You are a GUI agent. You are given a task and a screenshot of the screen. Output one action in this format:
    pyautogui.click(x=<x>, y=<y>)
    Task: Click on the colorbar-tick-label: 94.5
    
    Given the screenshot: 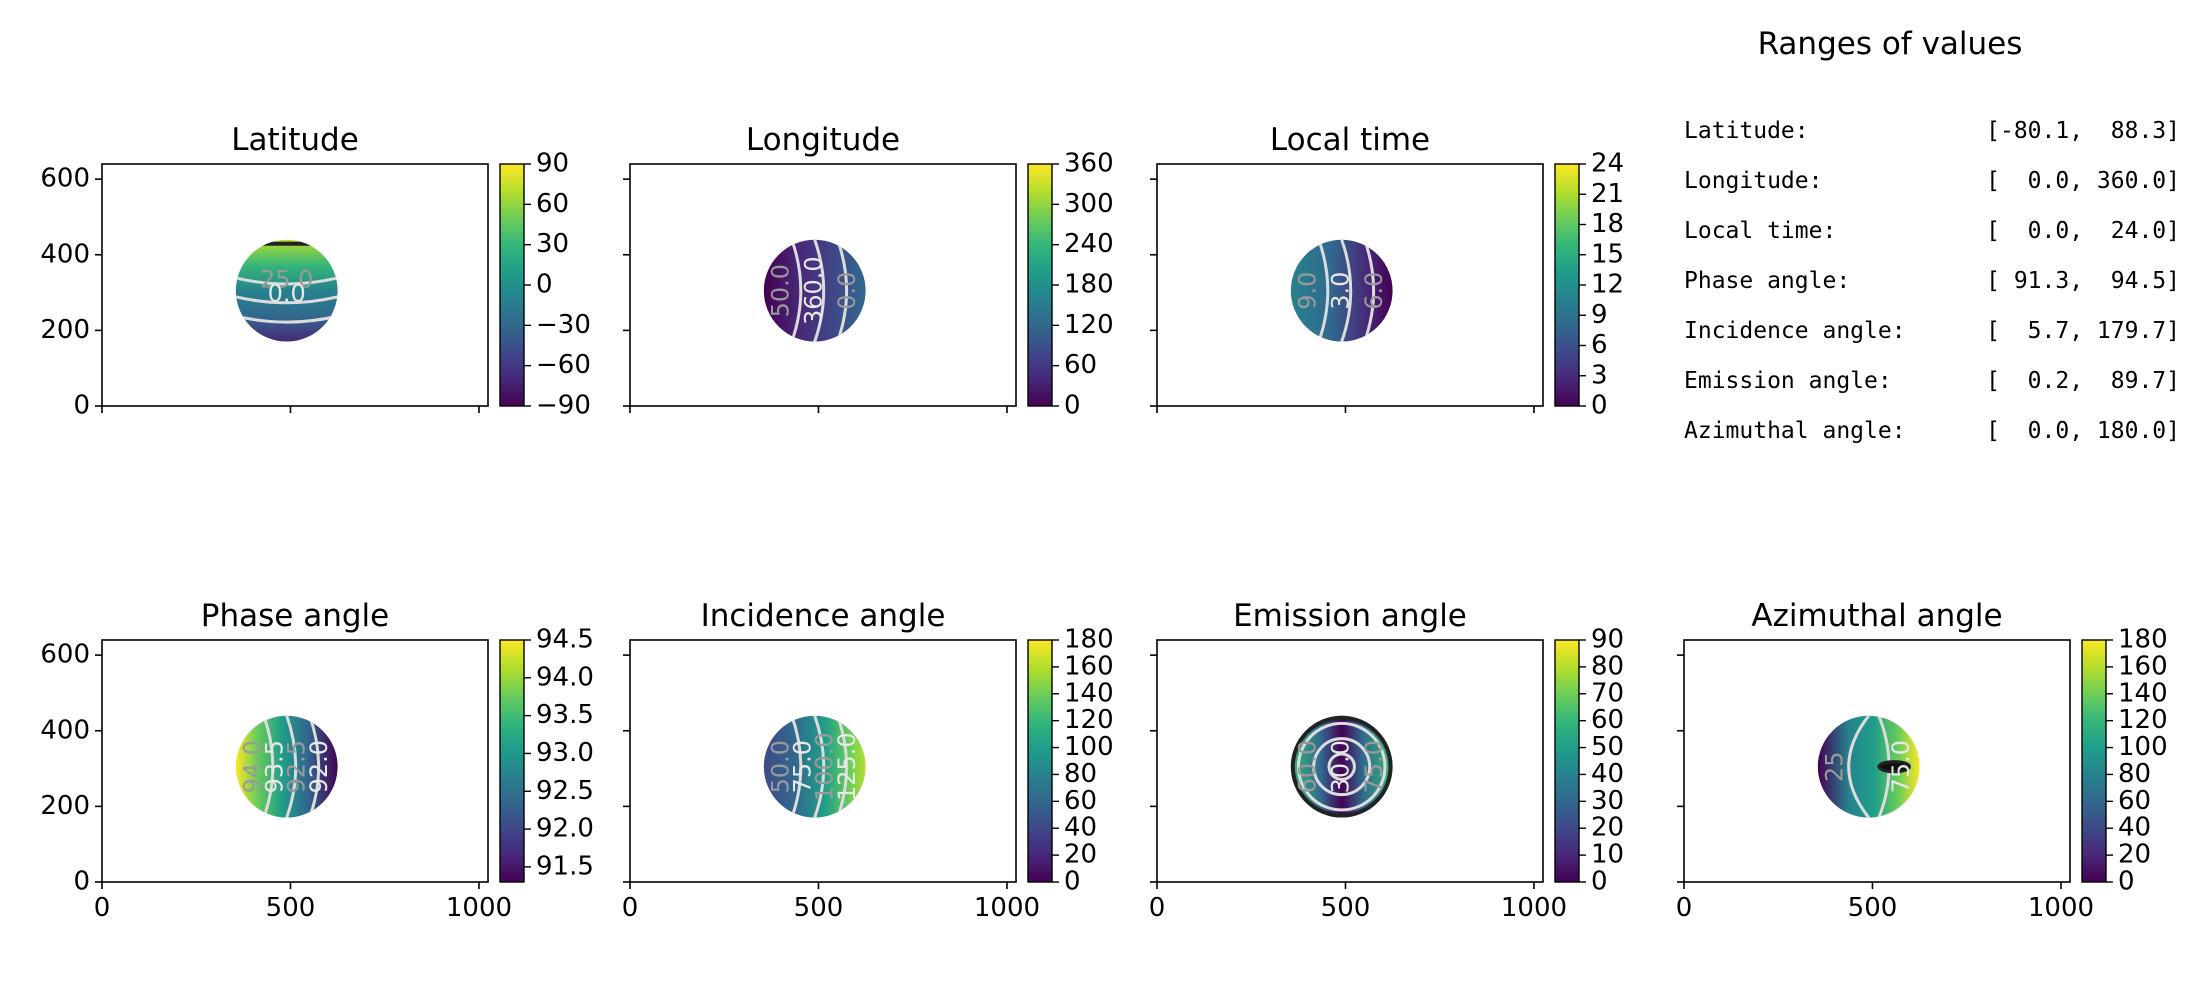 What is the action you would take?
    pyautogui.click(x=565, y=640)
    